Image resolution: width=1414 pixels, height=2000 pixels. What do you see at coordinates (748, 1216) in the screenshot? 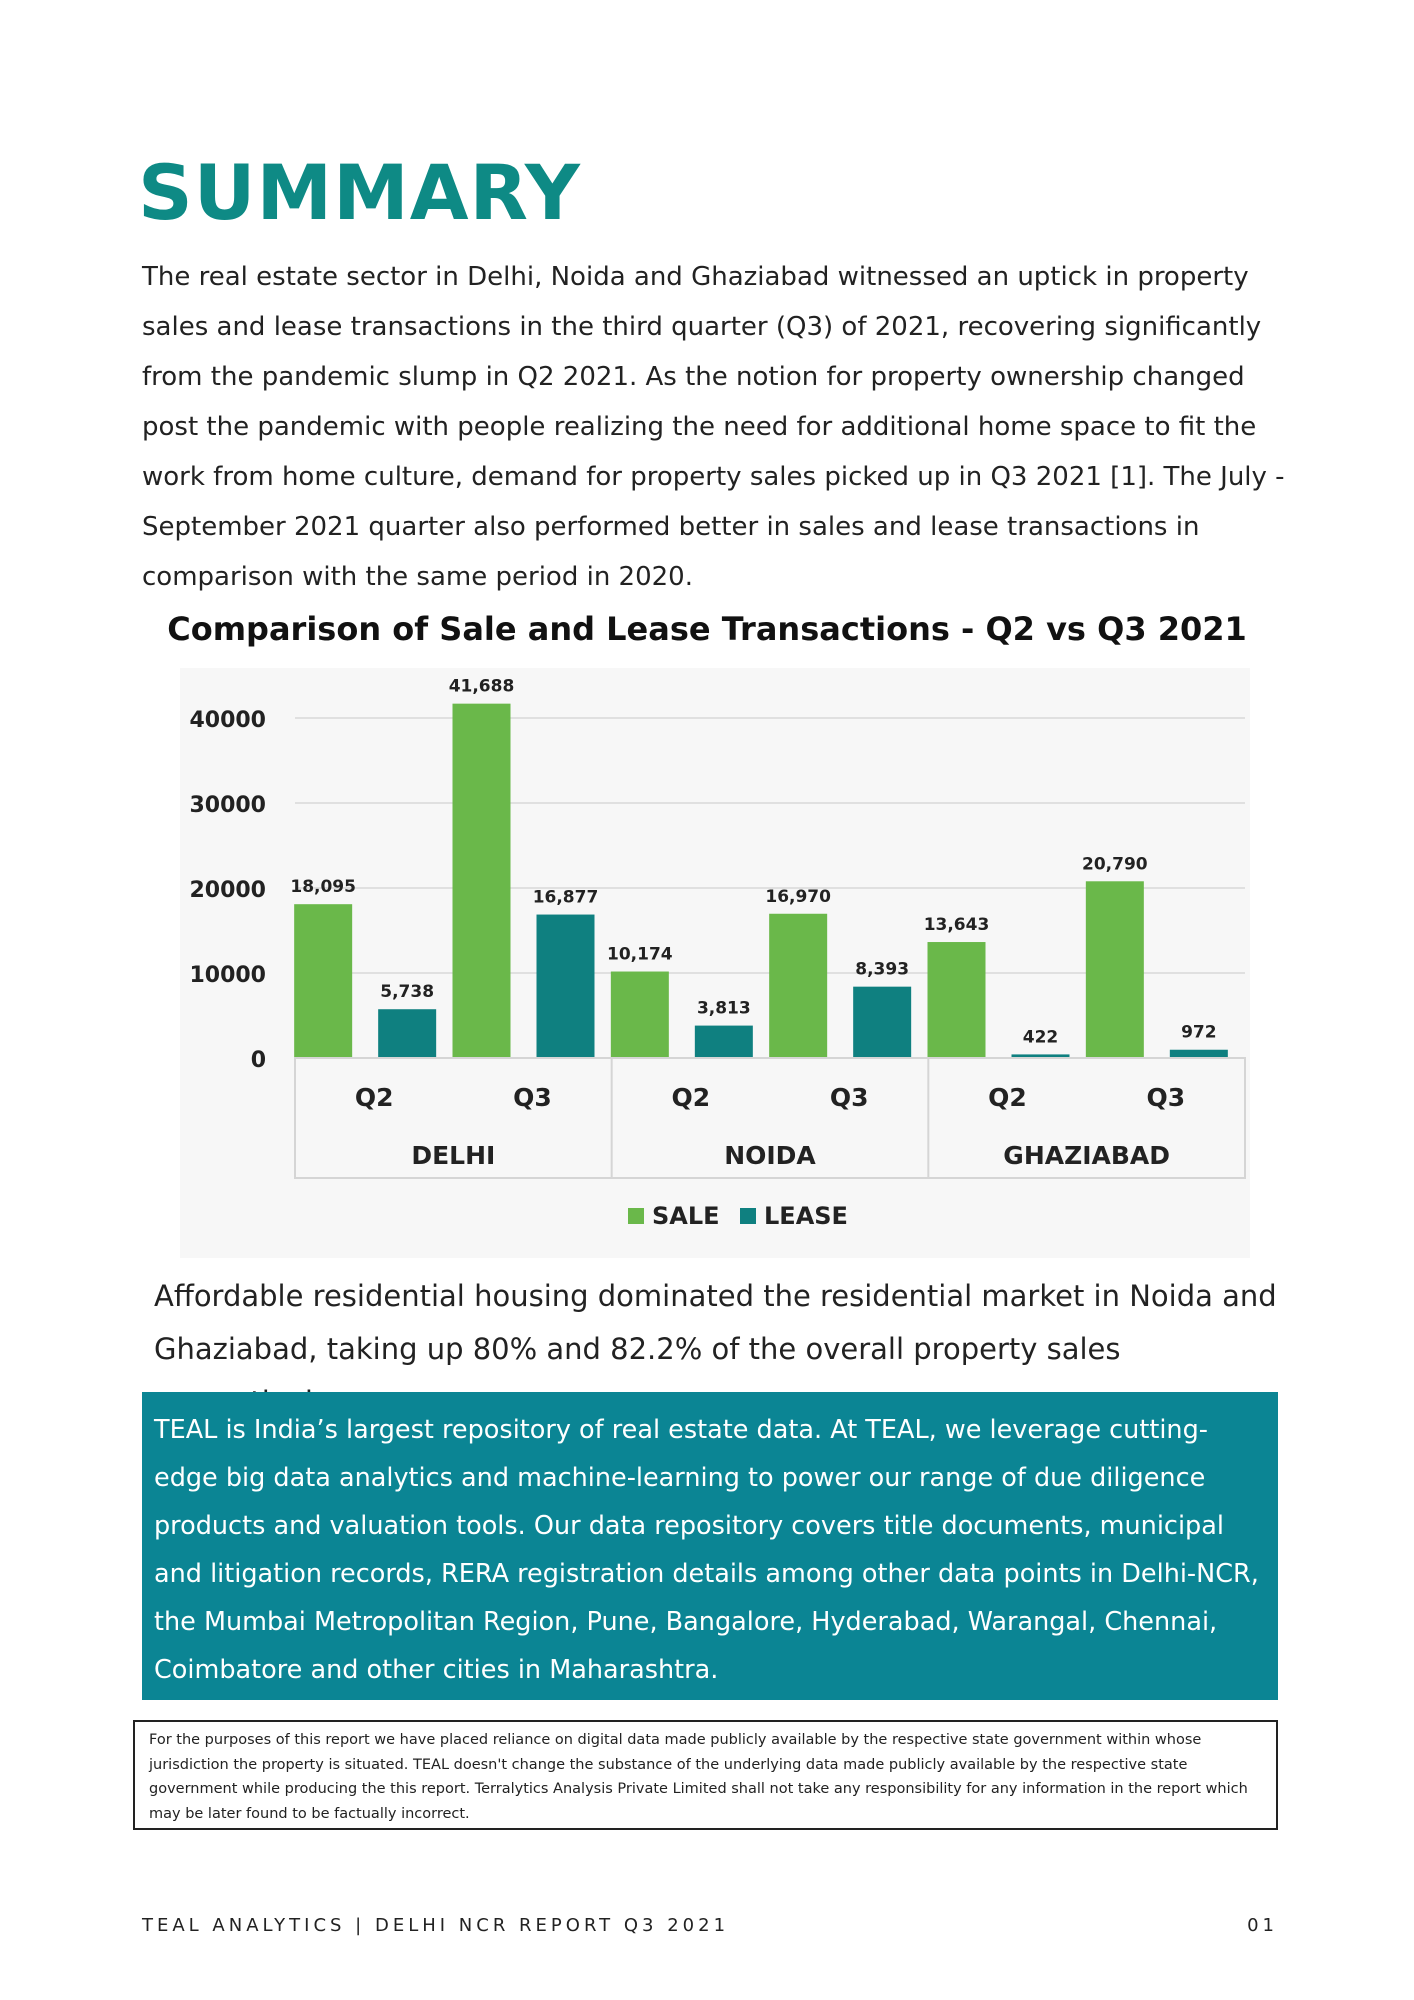
I see `legend-lease-swatch` at bounding box center [748, 1216].